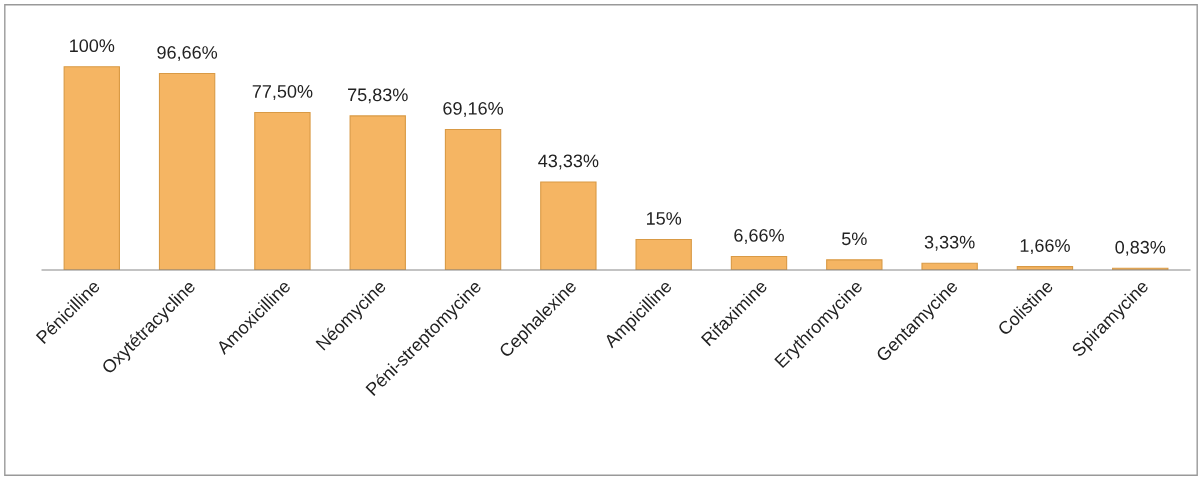  What do you see at coordinates (473, 109) in the screenshot?
I see `data-label: 69,16%` at bounding box center [473, 109].